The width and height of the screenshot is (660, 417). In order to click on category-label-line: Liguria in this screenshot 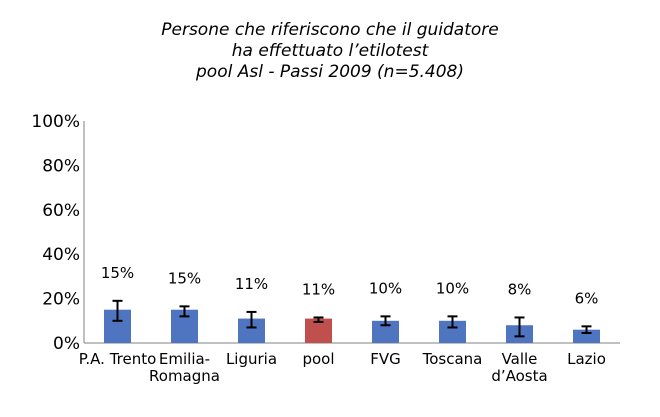, I will do `click(251, 359)`.